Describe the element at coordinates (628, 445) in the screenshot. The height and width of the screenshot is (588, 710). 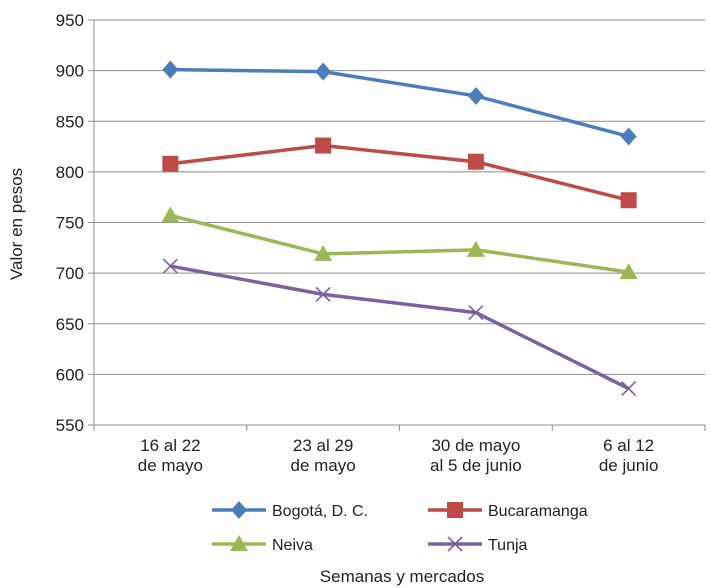
I see `x-tick-label-line: 6 al 12` at that location.